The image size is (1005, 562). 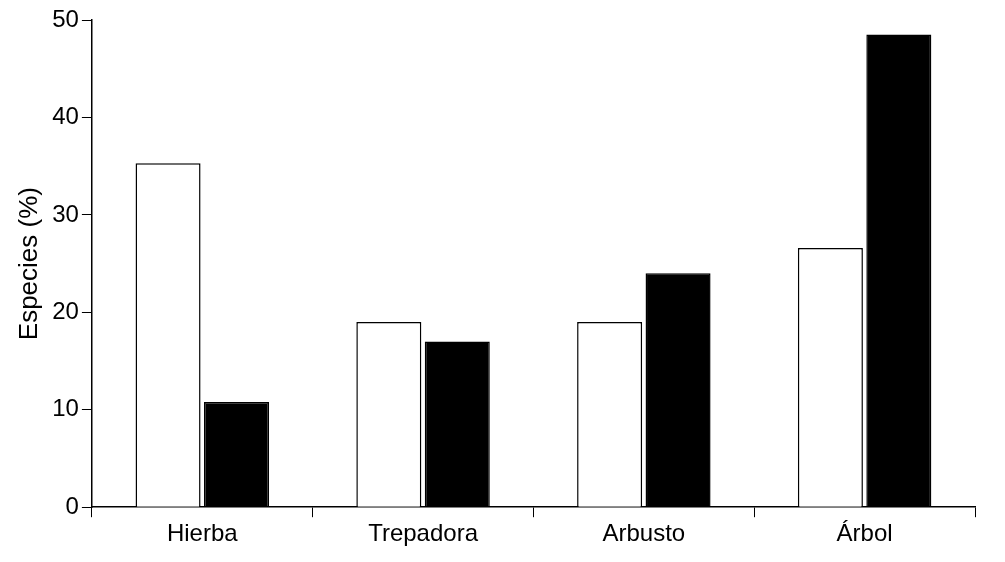 What do you see at coordinates (864, 533) in the screenshot?
I see `x-tick-label: Árbol` at bounding box center [864, 533].